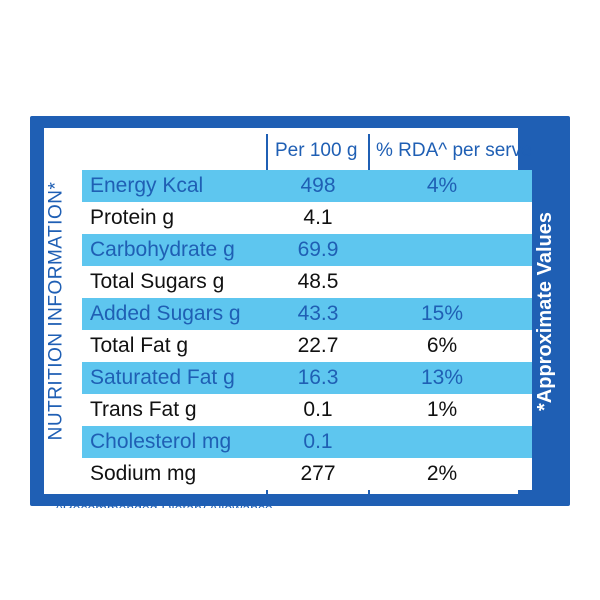 The width and height of the screenshot is (600, 600). Describe the element at coordinates (147, 185) in the screenshot. I see `nutrient-name: Energy Kcal` at that location.